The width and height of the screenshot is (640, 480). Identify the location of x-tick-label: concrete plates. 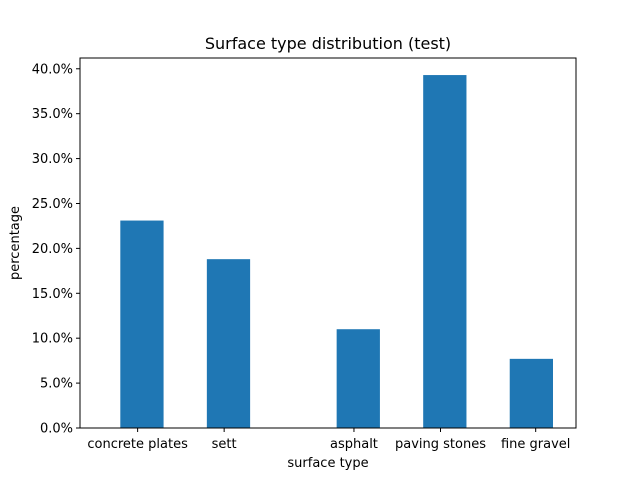
(137, 444).